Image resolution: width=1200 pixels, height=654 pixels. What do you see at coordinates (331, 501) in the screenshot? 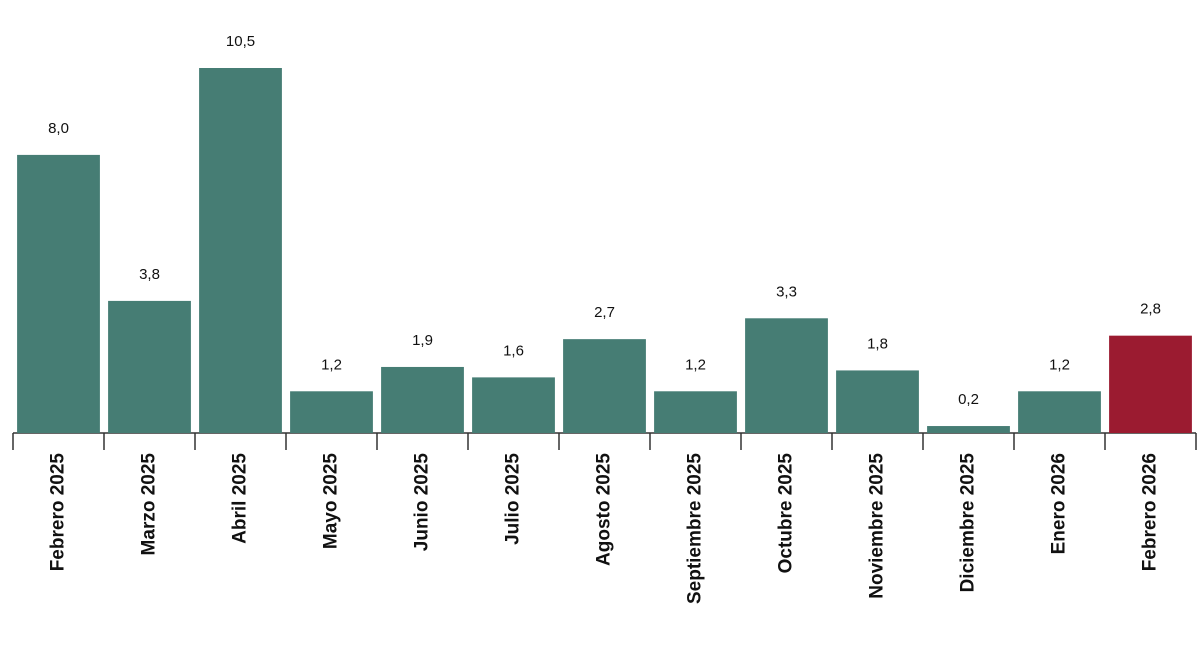
I see `x-tick-label: Mayo 2025` at bounding box center [331, 501].